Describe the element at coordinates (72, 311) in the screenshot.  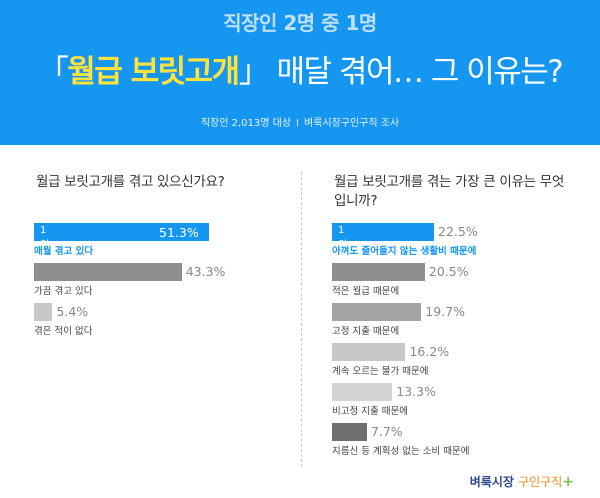
I see `value-label-0-2: 5.4%` at that location.